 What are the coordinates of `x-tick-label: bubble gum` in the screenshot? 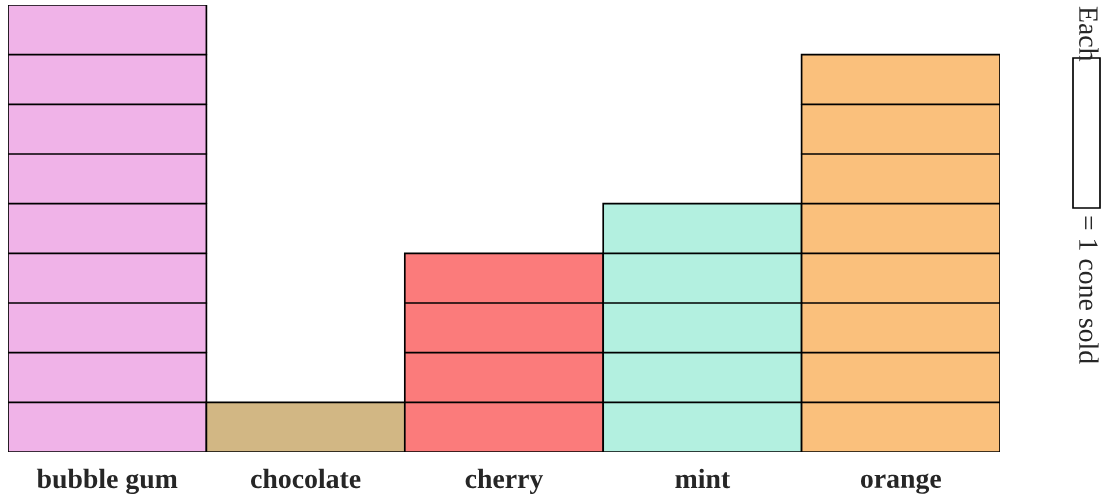 It's located at (107, 481).